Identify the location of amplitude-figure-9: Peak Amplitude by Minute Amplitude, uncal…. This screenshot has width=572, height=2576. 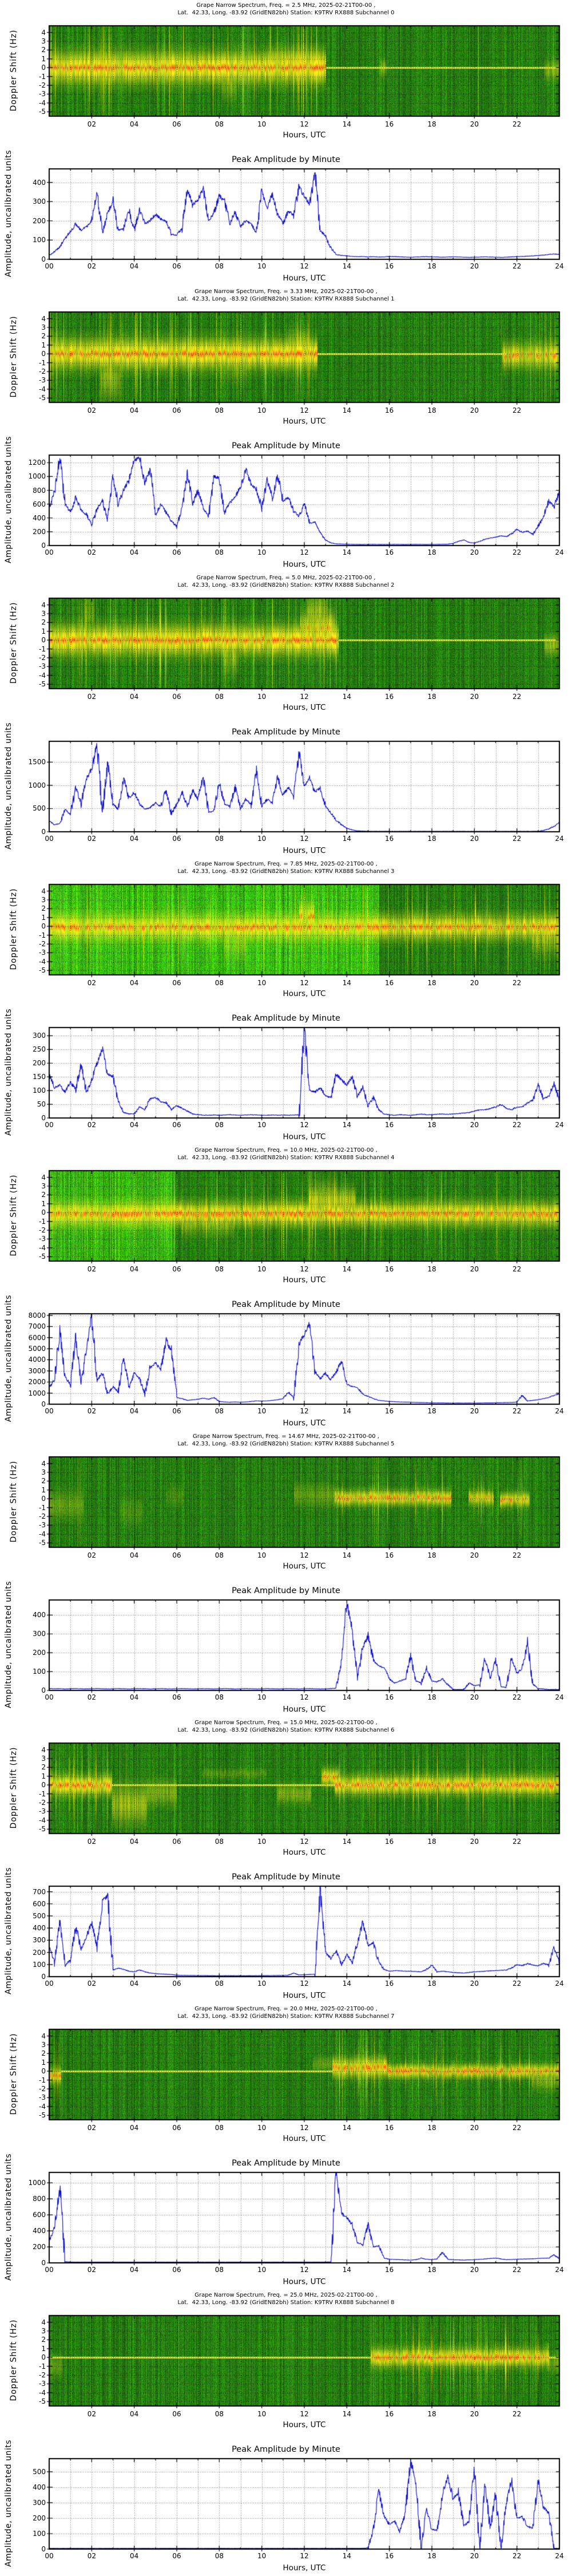
(286, 1359).